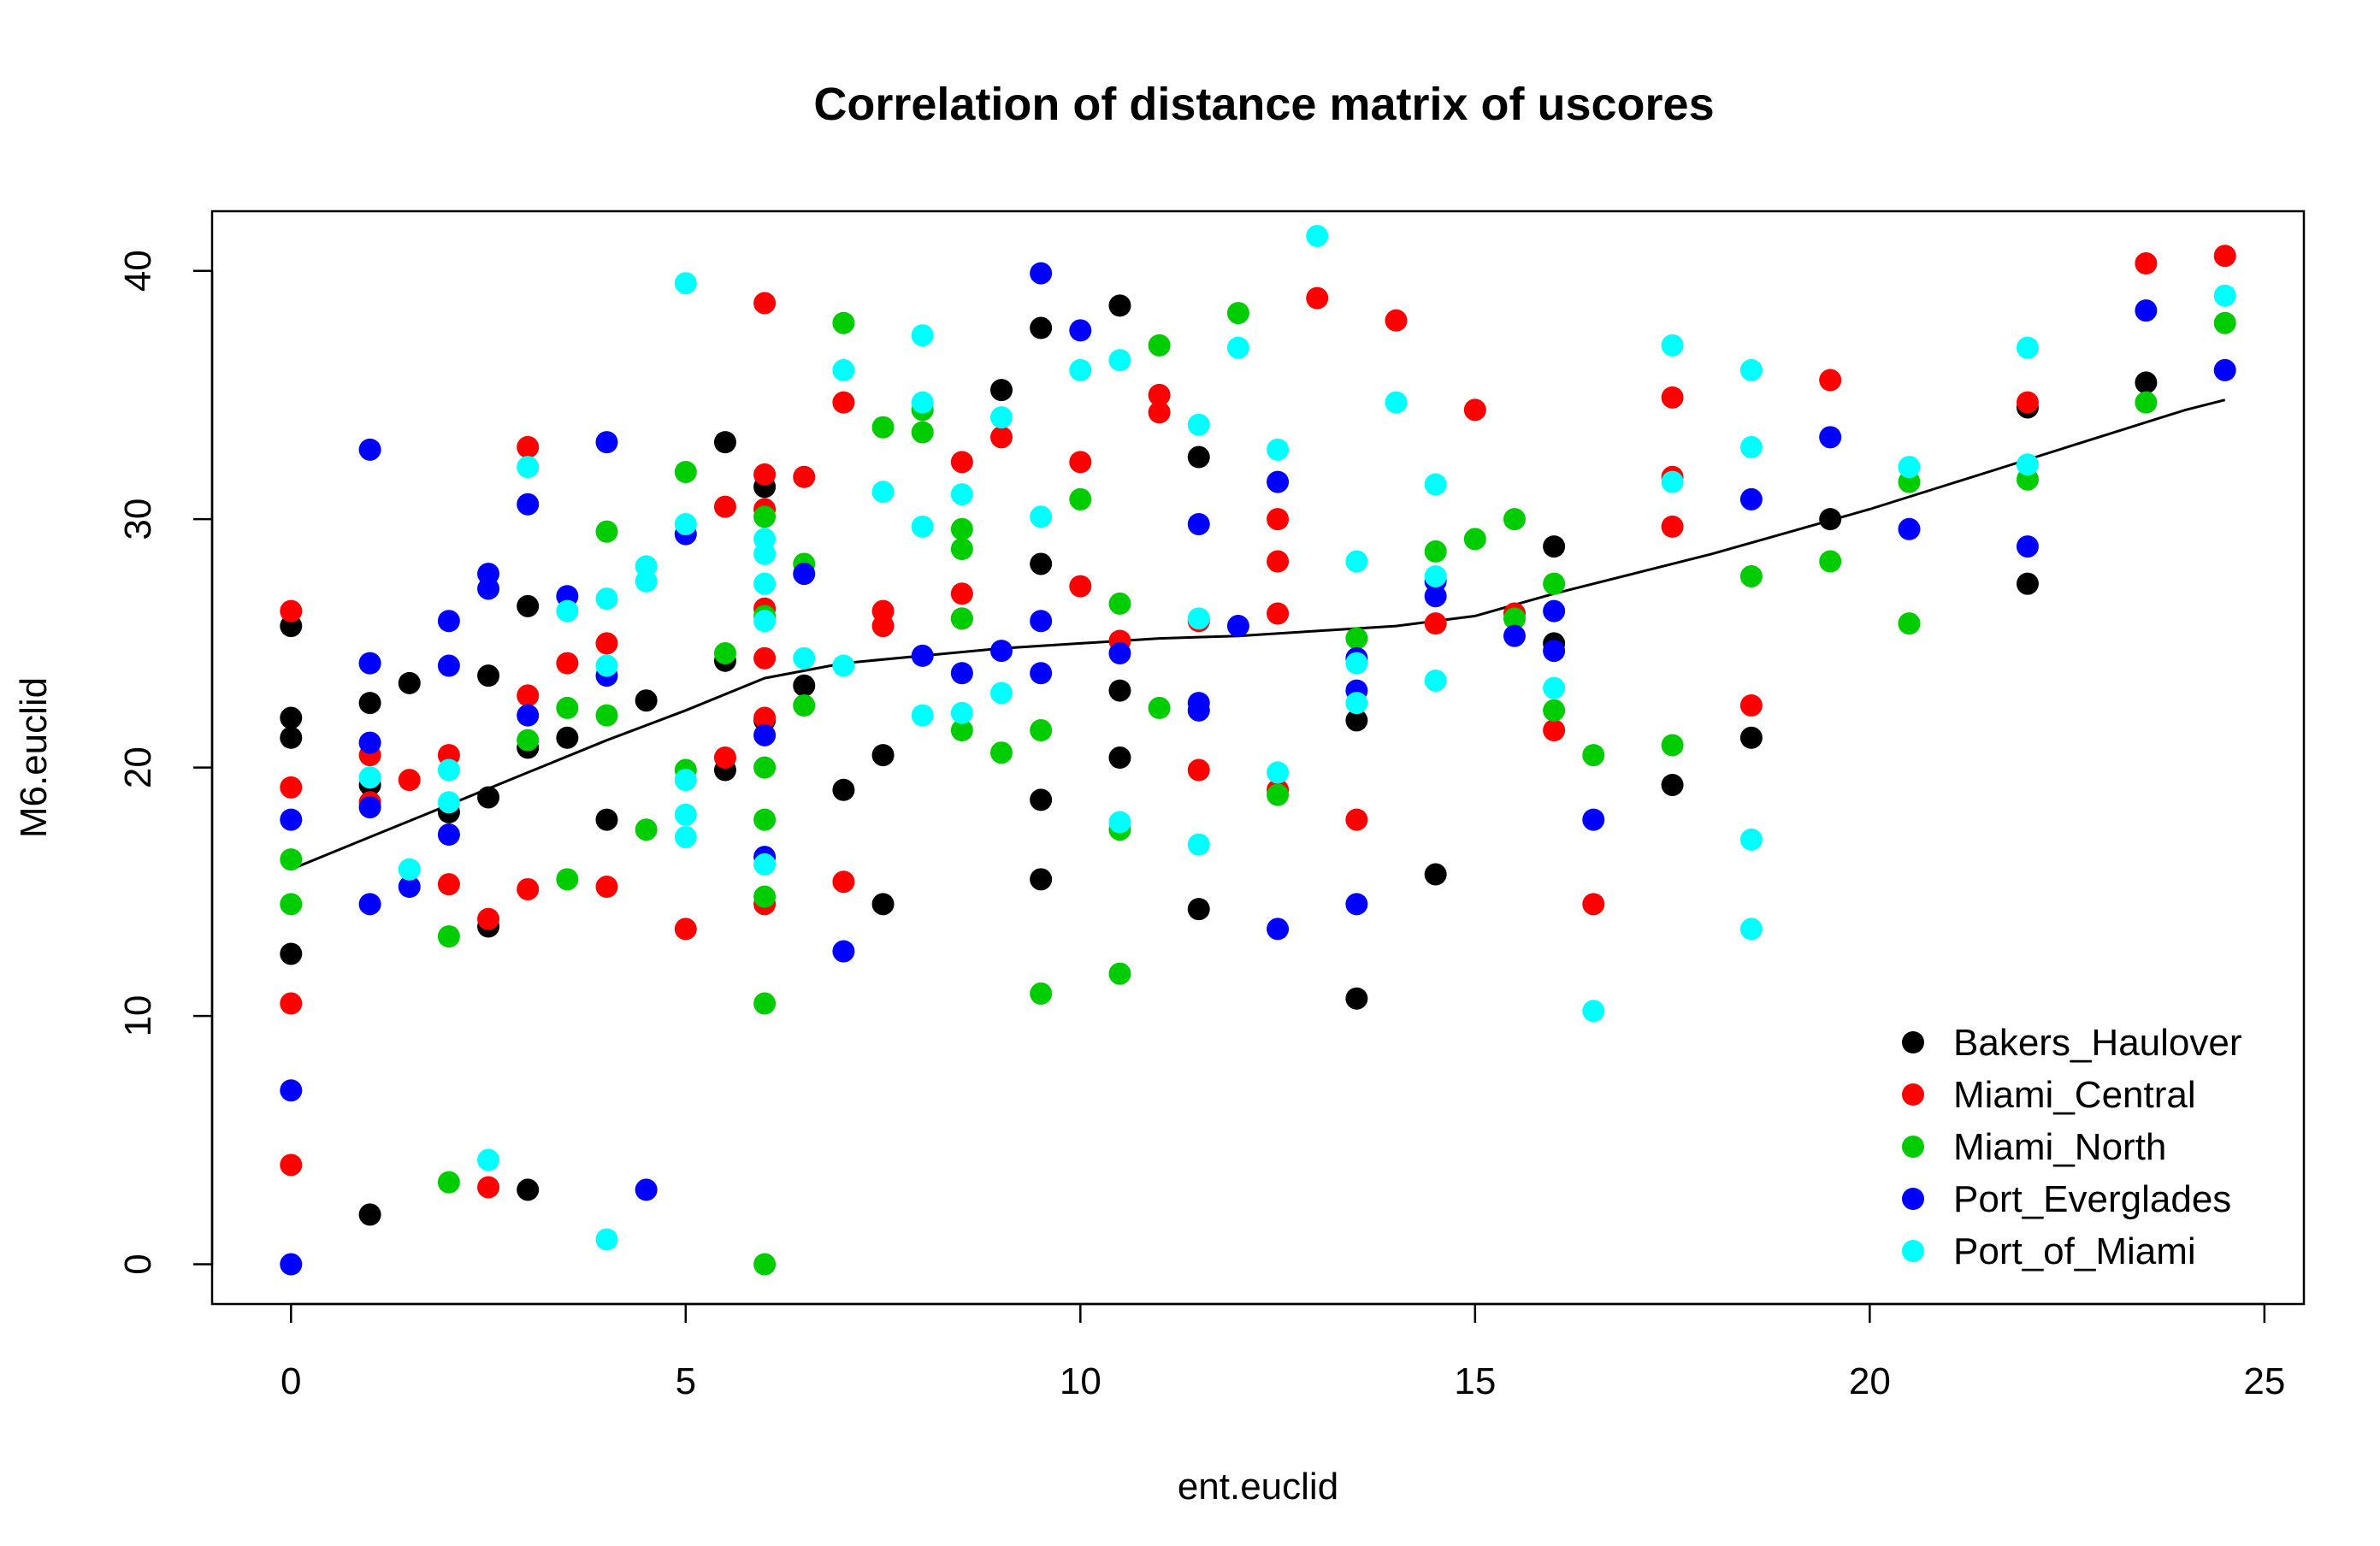 Image resolution: width=2380 pixels, height=1546 pixels. I want to click on x-tick-label: 10, so click(1080, 1381).